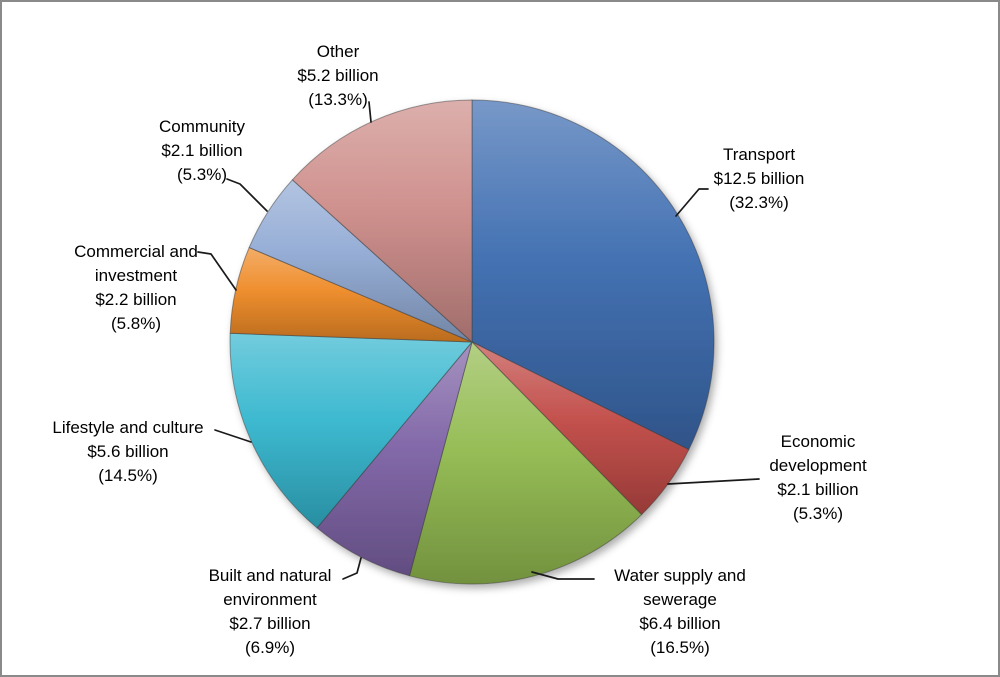 The image size is (1000, 677). Describe the element at coordinates (370, 112) in the screenshot. I see `leader-line-other` at that location.